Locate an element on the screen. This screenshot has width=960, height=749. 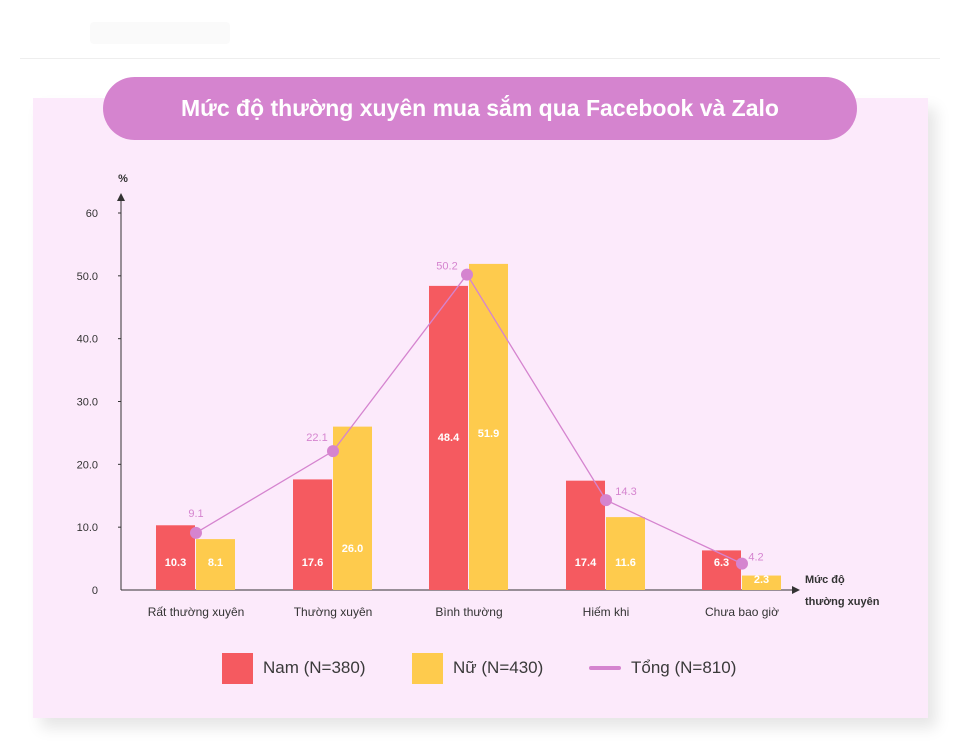
y-tick-label: 30.0 is located at coordinates (87, 403).